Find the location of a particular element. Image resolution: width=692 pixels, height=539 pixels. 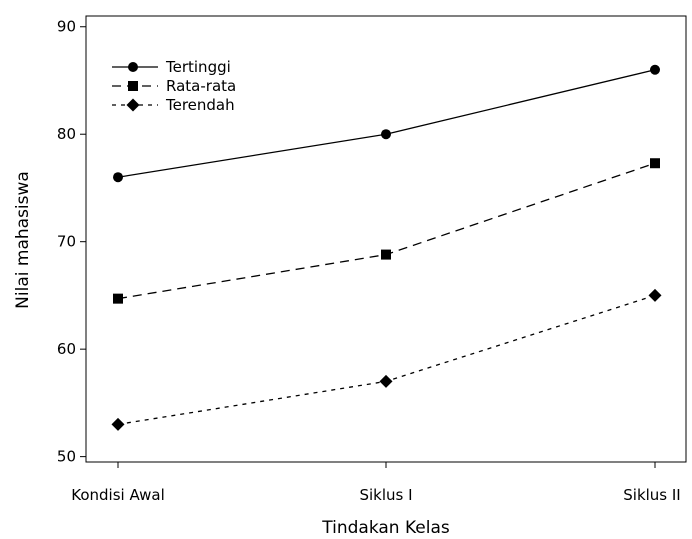

y-tick-label: 50 is located at coordinates (66, 457).